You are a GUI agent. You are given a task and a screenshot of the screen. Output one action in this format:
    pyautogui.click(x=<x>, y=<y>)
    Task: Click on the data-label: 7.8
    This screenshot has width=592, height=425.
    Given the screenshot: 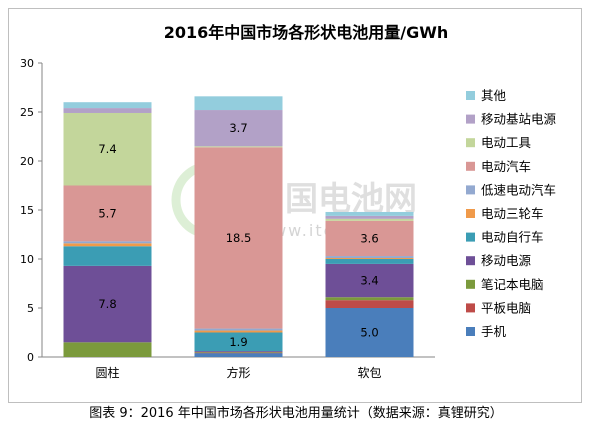 What is the action you would take?
    pyautogui.click(x=107, y=304)
    